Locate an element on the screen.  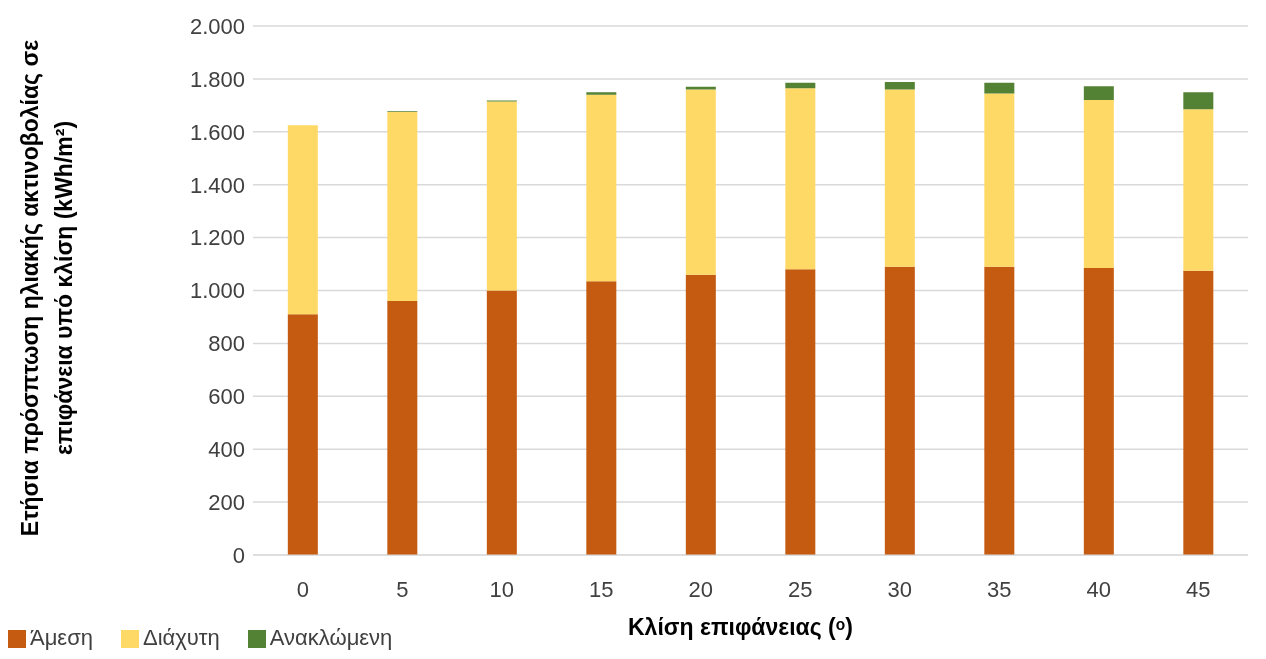
y-tick-label: 0 is located at coordinates (238, 555).